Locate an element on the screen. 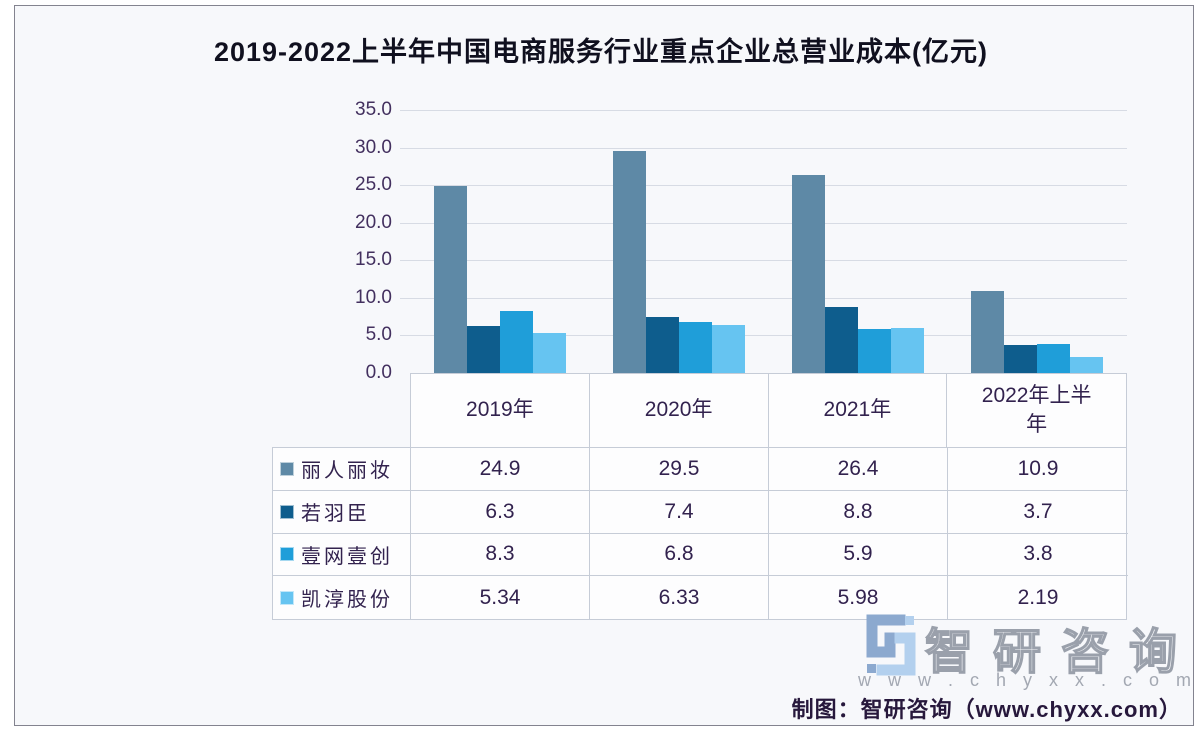  bar-凯淳股份-2021年 is located at coordinates (907, 350).